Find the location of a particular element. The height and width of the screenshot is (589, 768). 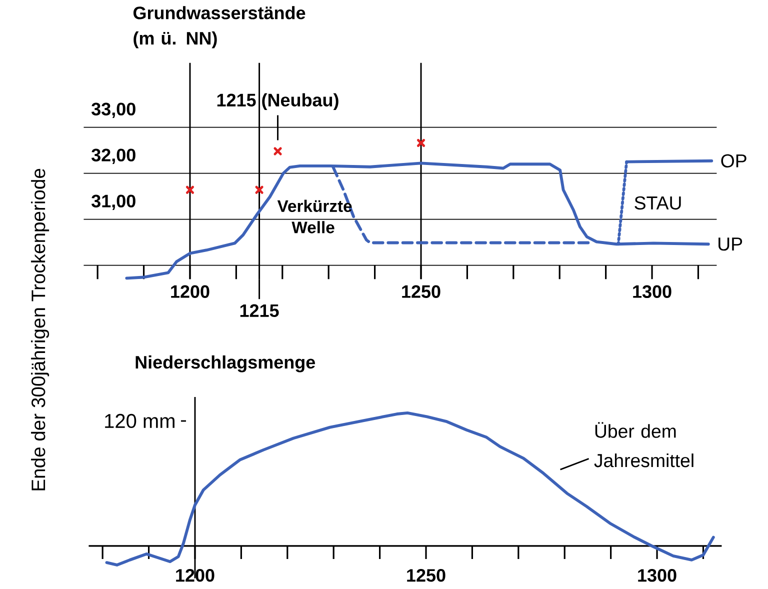

series-label: OP is located at coordinates (733, 161).